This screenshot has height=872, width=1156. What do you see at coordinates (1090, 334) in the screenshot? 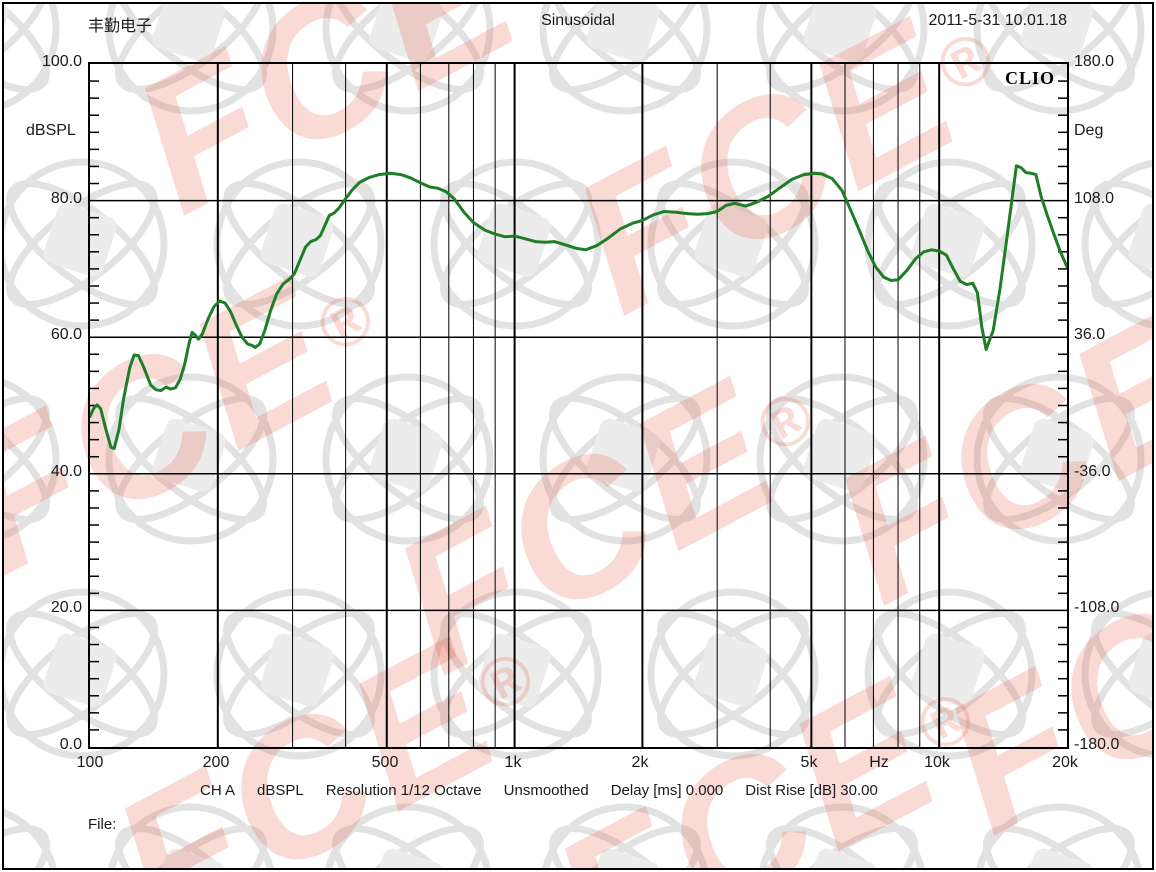
I see `y2-axis-tick-label: 36.0` at bounding box center [1090, 334].